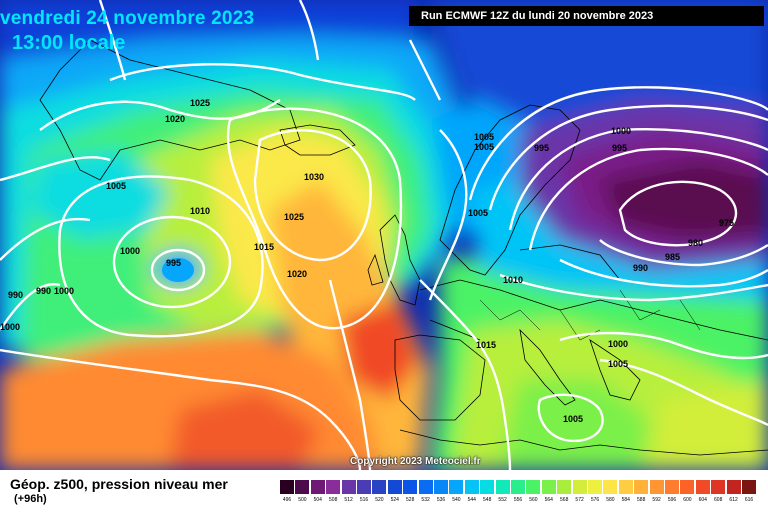  I want to click on legend-value: 552, so click(502, 500).